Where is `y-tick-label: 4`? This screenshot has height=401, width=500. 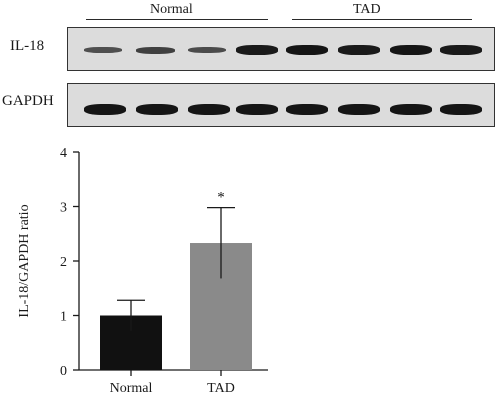 y-tick-label: 4 is located at coordinates (63, 153).